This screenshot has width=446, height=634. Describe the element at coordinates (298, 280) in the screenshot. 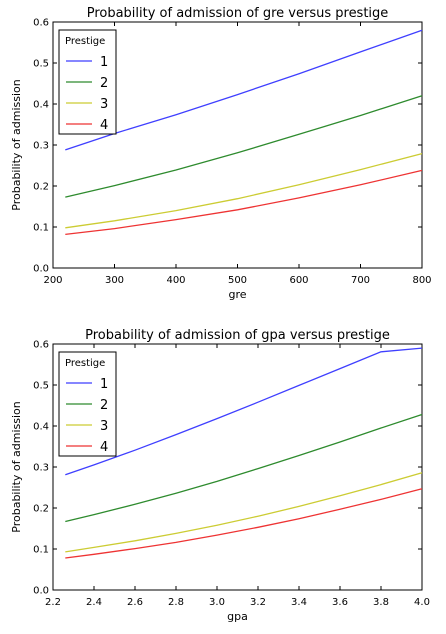

I see `x-tick-label: 600` at that location.